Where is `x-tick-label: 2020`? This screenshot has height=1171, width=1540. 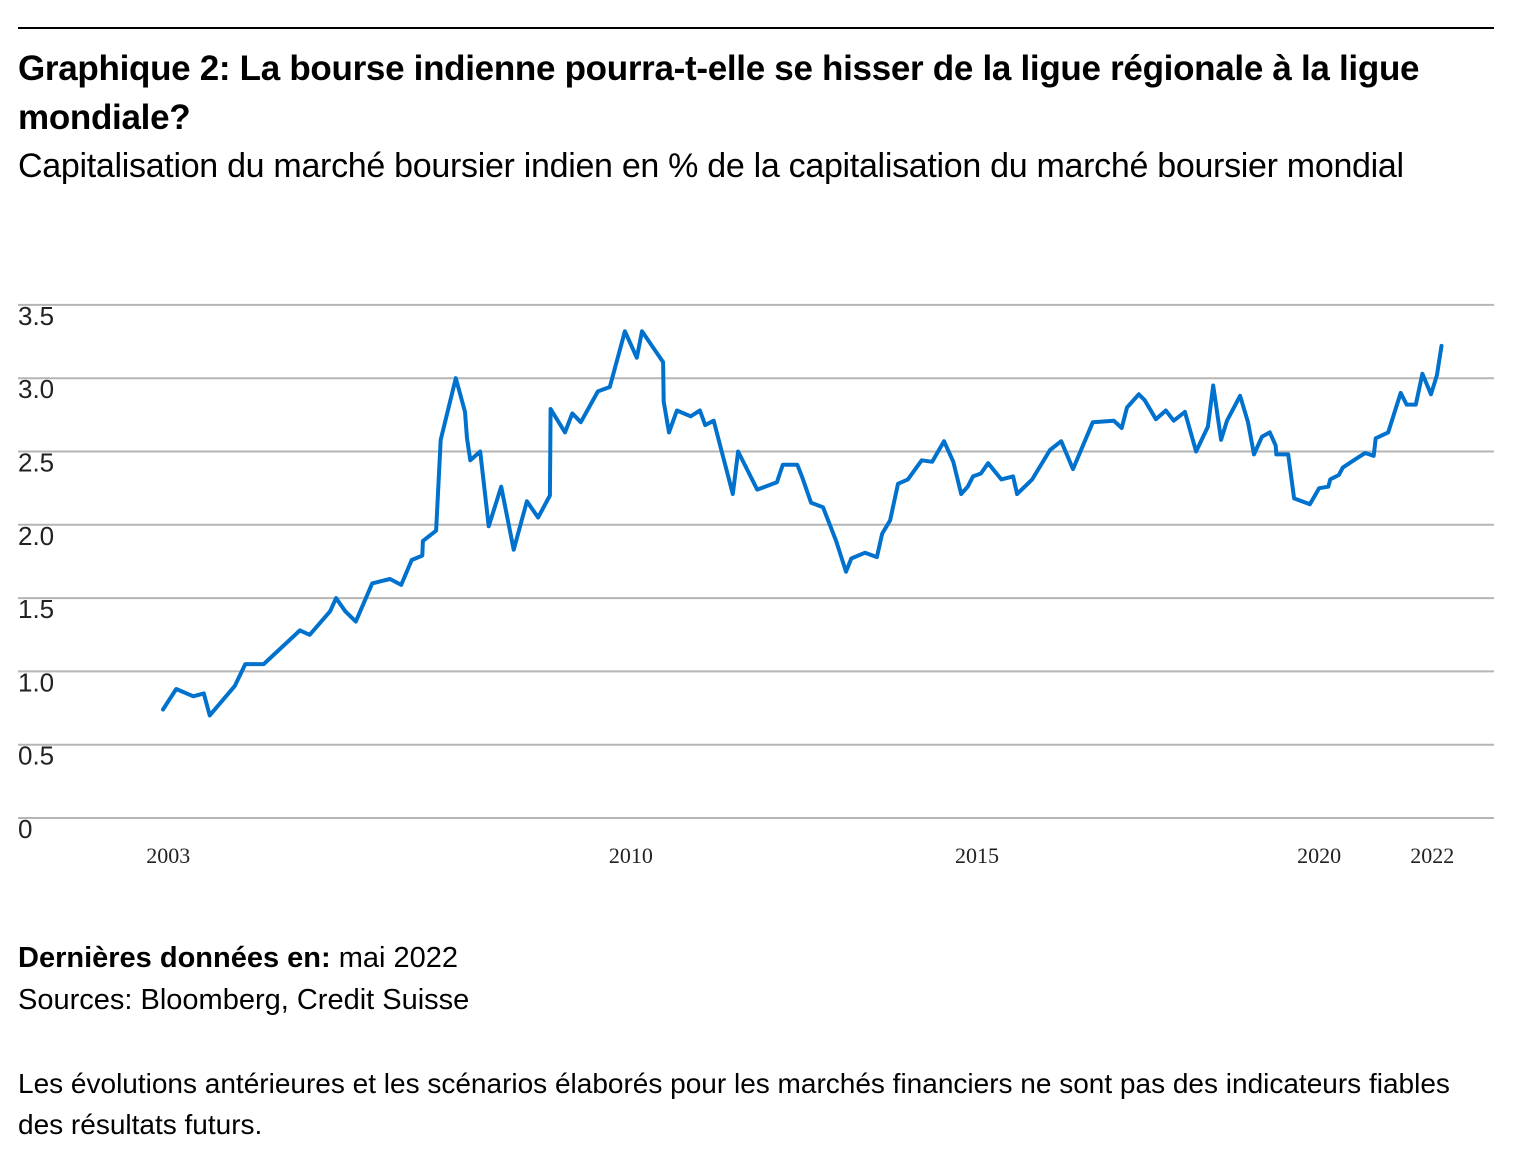
x-tick-label: 2020 is located at coordinates (1319, 855).